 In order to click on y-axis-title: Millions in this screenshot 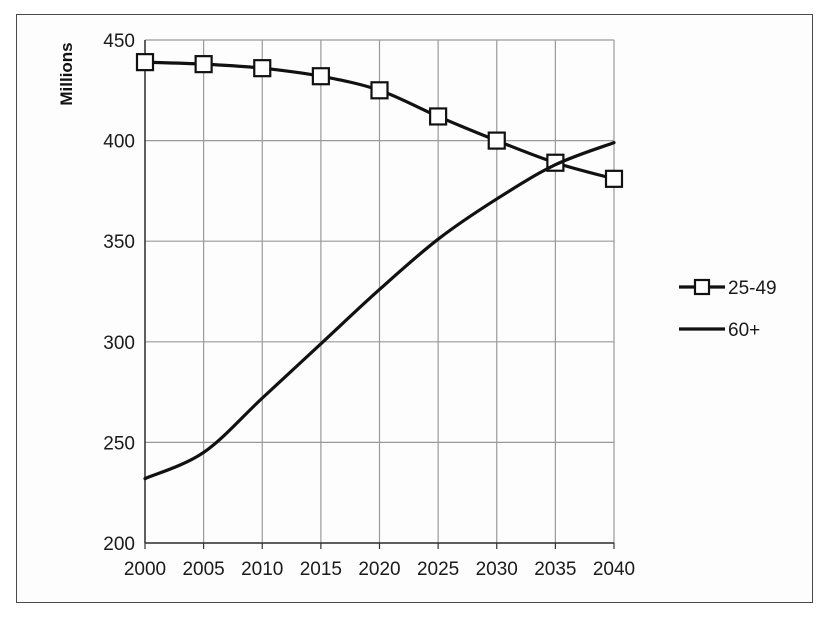, I will do `click(66, 73)`.